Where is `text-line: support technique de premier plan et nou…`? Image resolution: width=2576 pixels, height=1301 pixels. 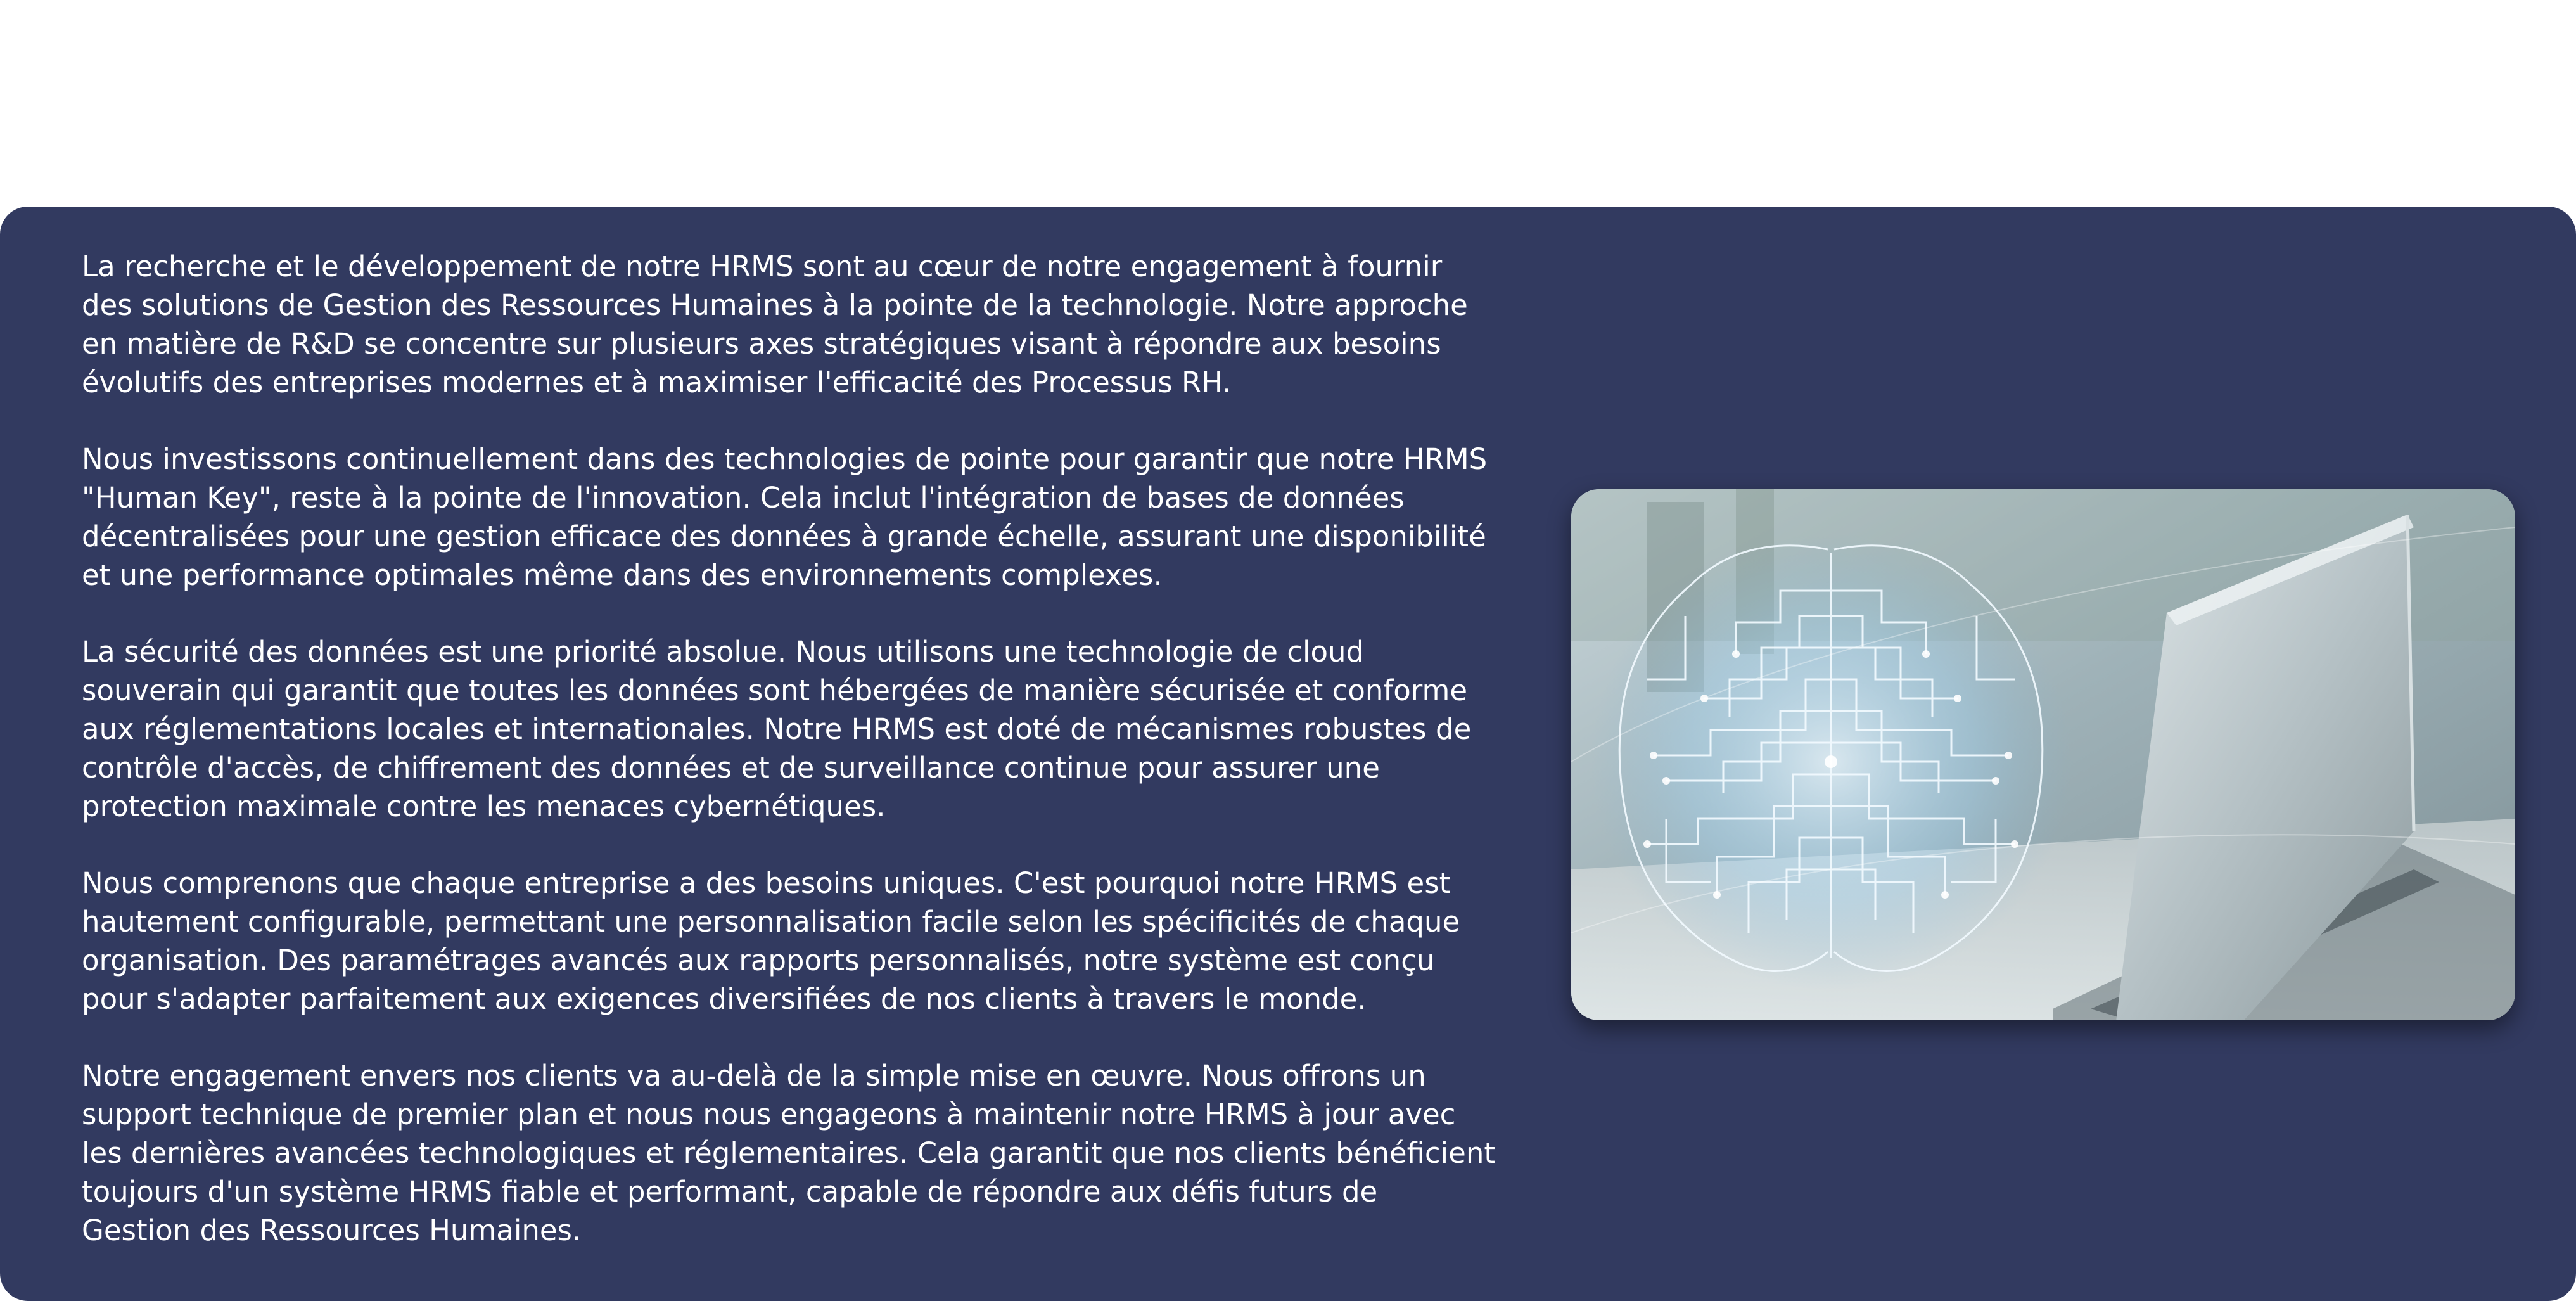
text-line: support technique de premier plan et nou… is located at coordinates (769, 1114).